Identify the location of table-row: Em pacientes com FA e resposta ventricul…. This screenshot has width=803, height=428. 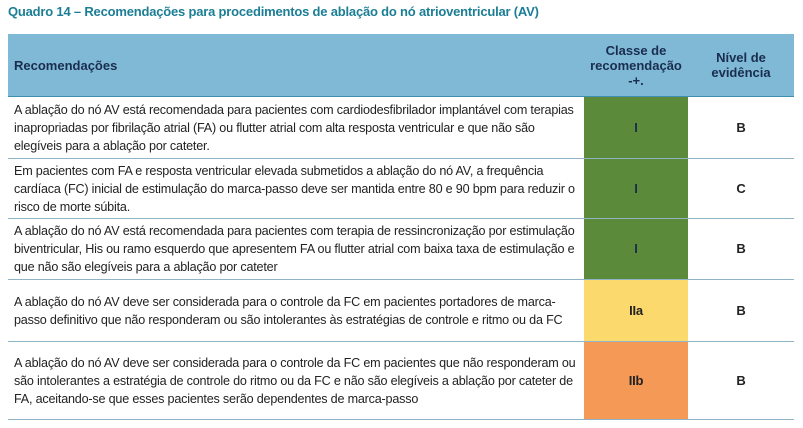
(401, 188).